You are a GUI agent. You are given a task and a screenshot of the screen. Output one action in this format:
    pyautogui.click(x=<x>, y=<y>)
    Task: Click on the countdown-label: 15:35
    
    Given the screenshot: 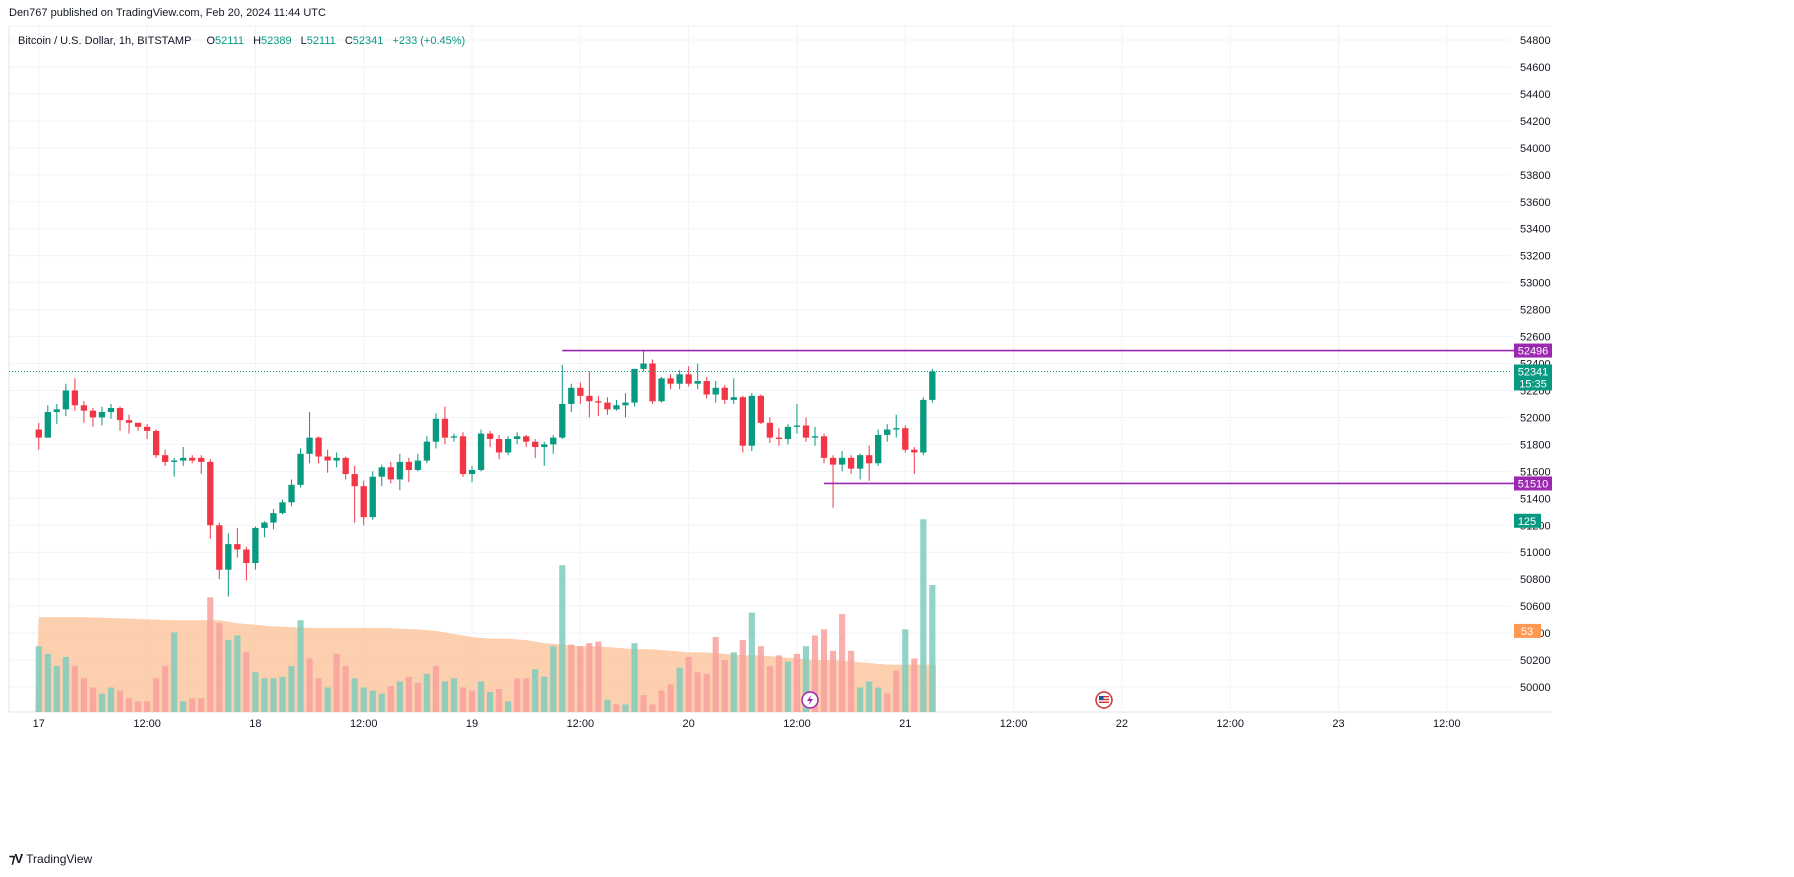 What is the action you would take?
    pyautogui.click(x=1533, y=384)
    